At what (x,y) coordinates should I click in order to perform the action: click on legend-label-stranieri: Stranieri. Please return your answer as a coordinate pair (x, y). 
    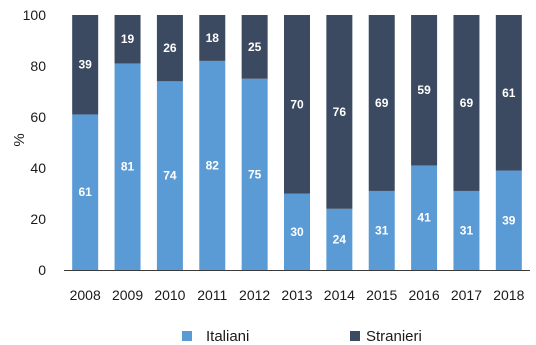
    Looking at the image, I should click on (394, 336).